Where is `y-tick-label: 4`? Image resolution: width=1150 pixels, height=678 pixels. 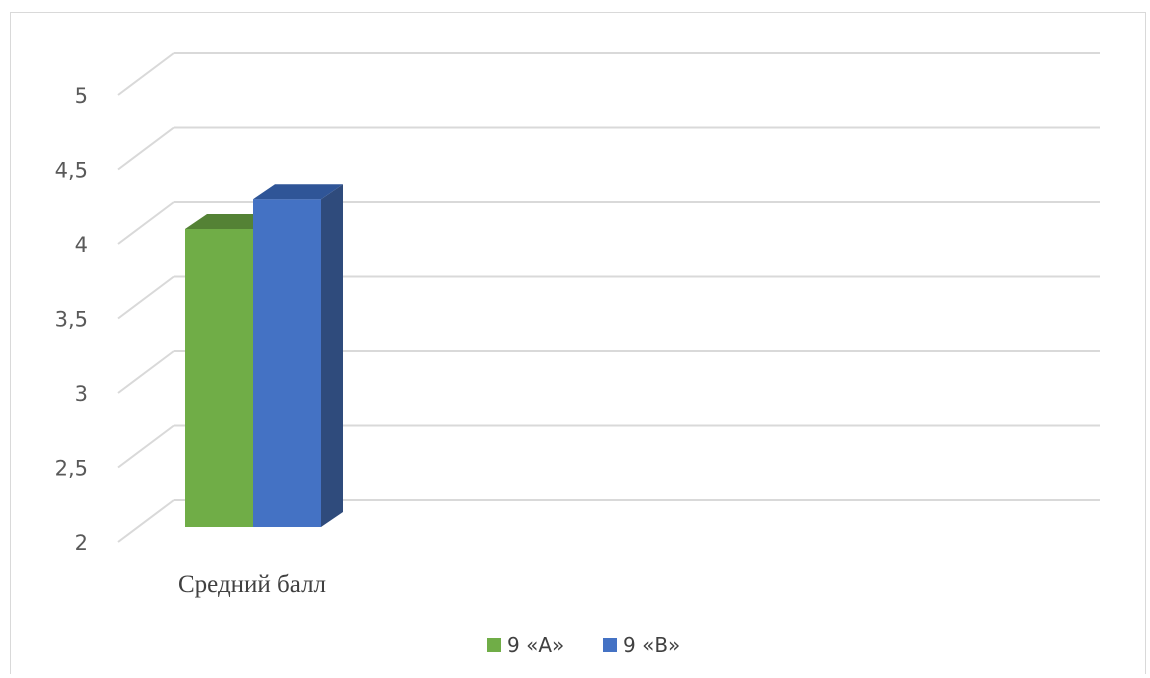
y-tick-label: 4 is located at coordinates (81, 245).